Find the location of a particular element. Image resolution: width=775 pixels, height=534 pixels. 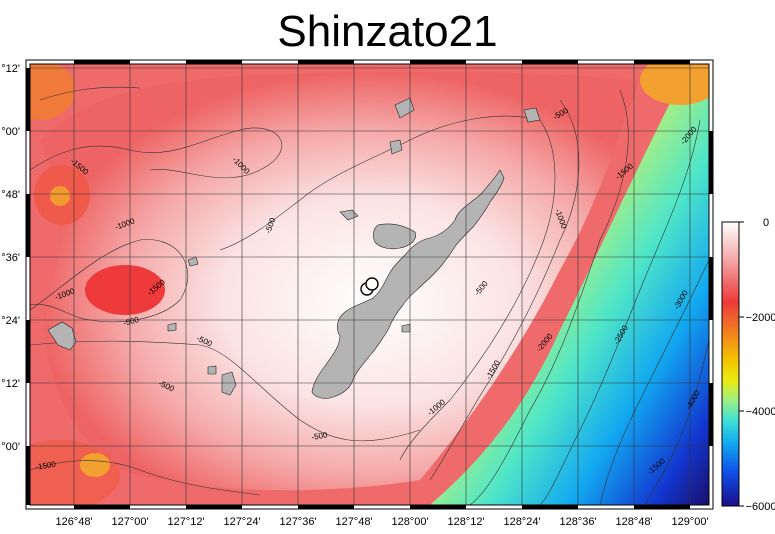

lon-label: 126°48' is located at coordinates (73, 522).